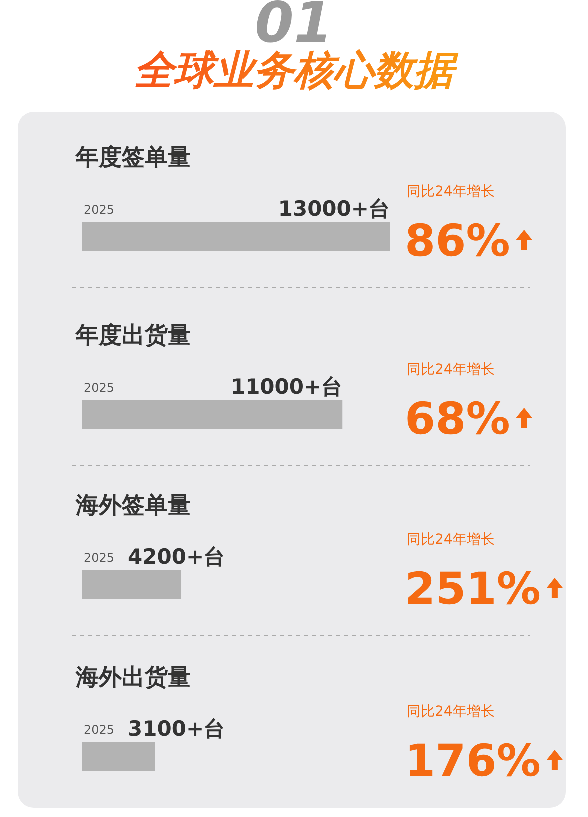 The height and width of the screenshot is (817, 588). What do you see at coordinates (457, 241) in the screenshot?
I see `text: 86%` at bounding box center [457, 241].